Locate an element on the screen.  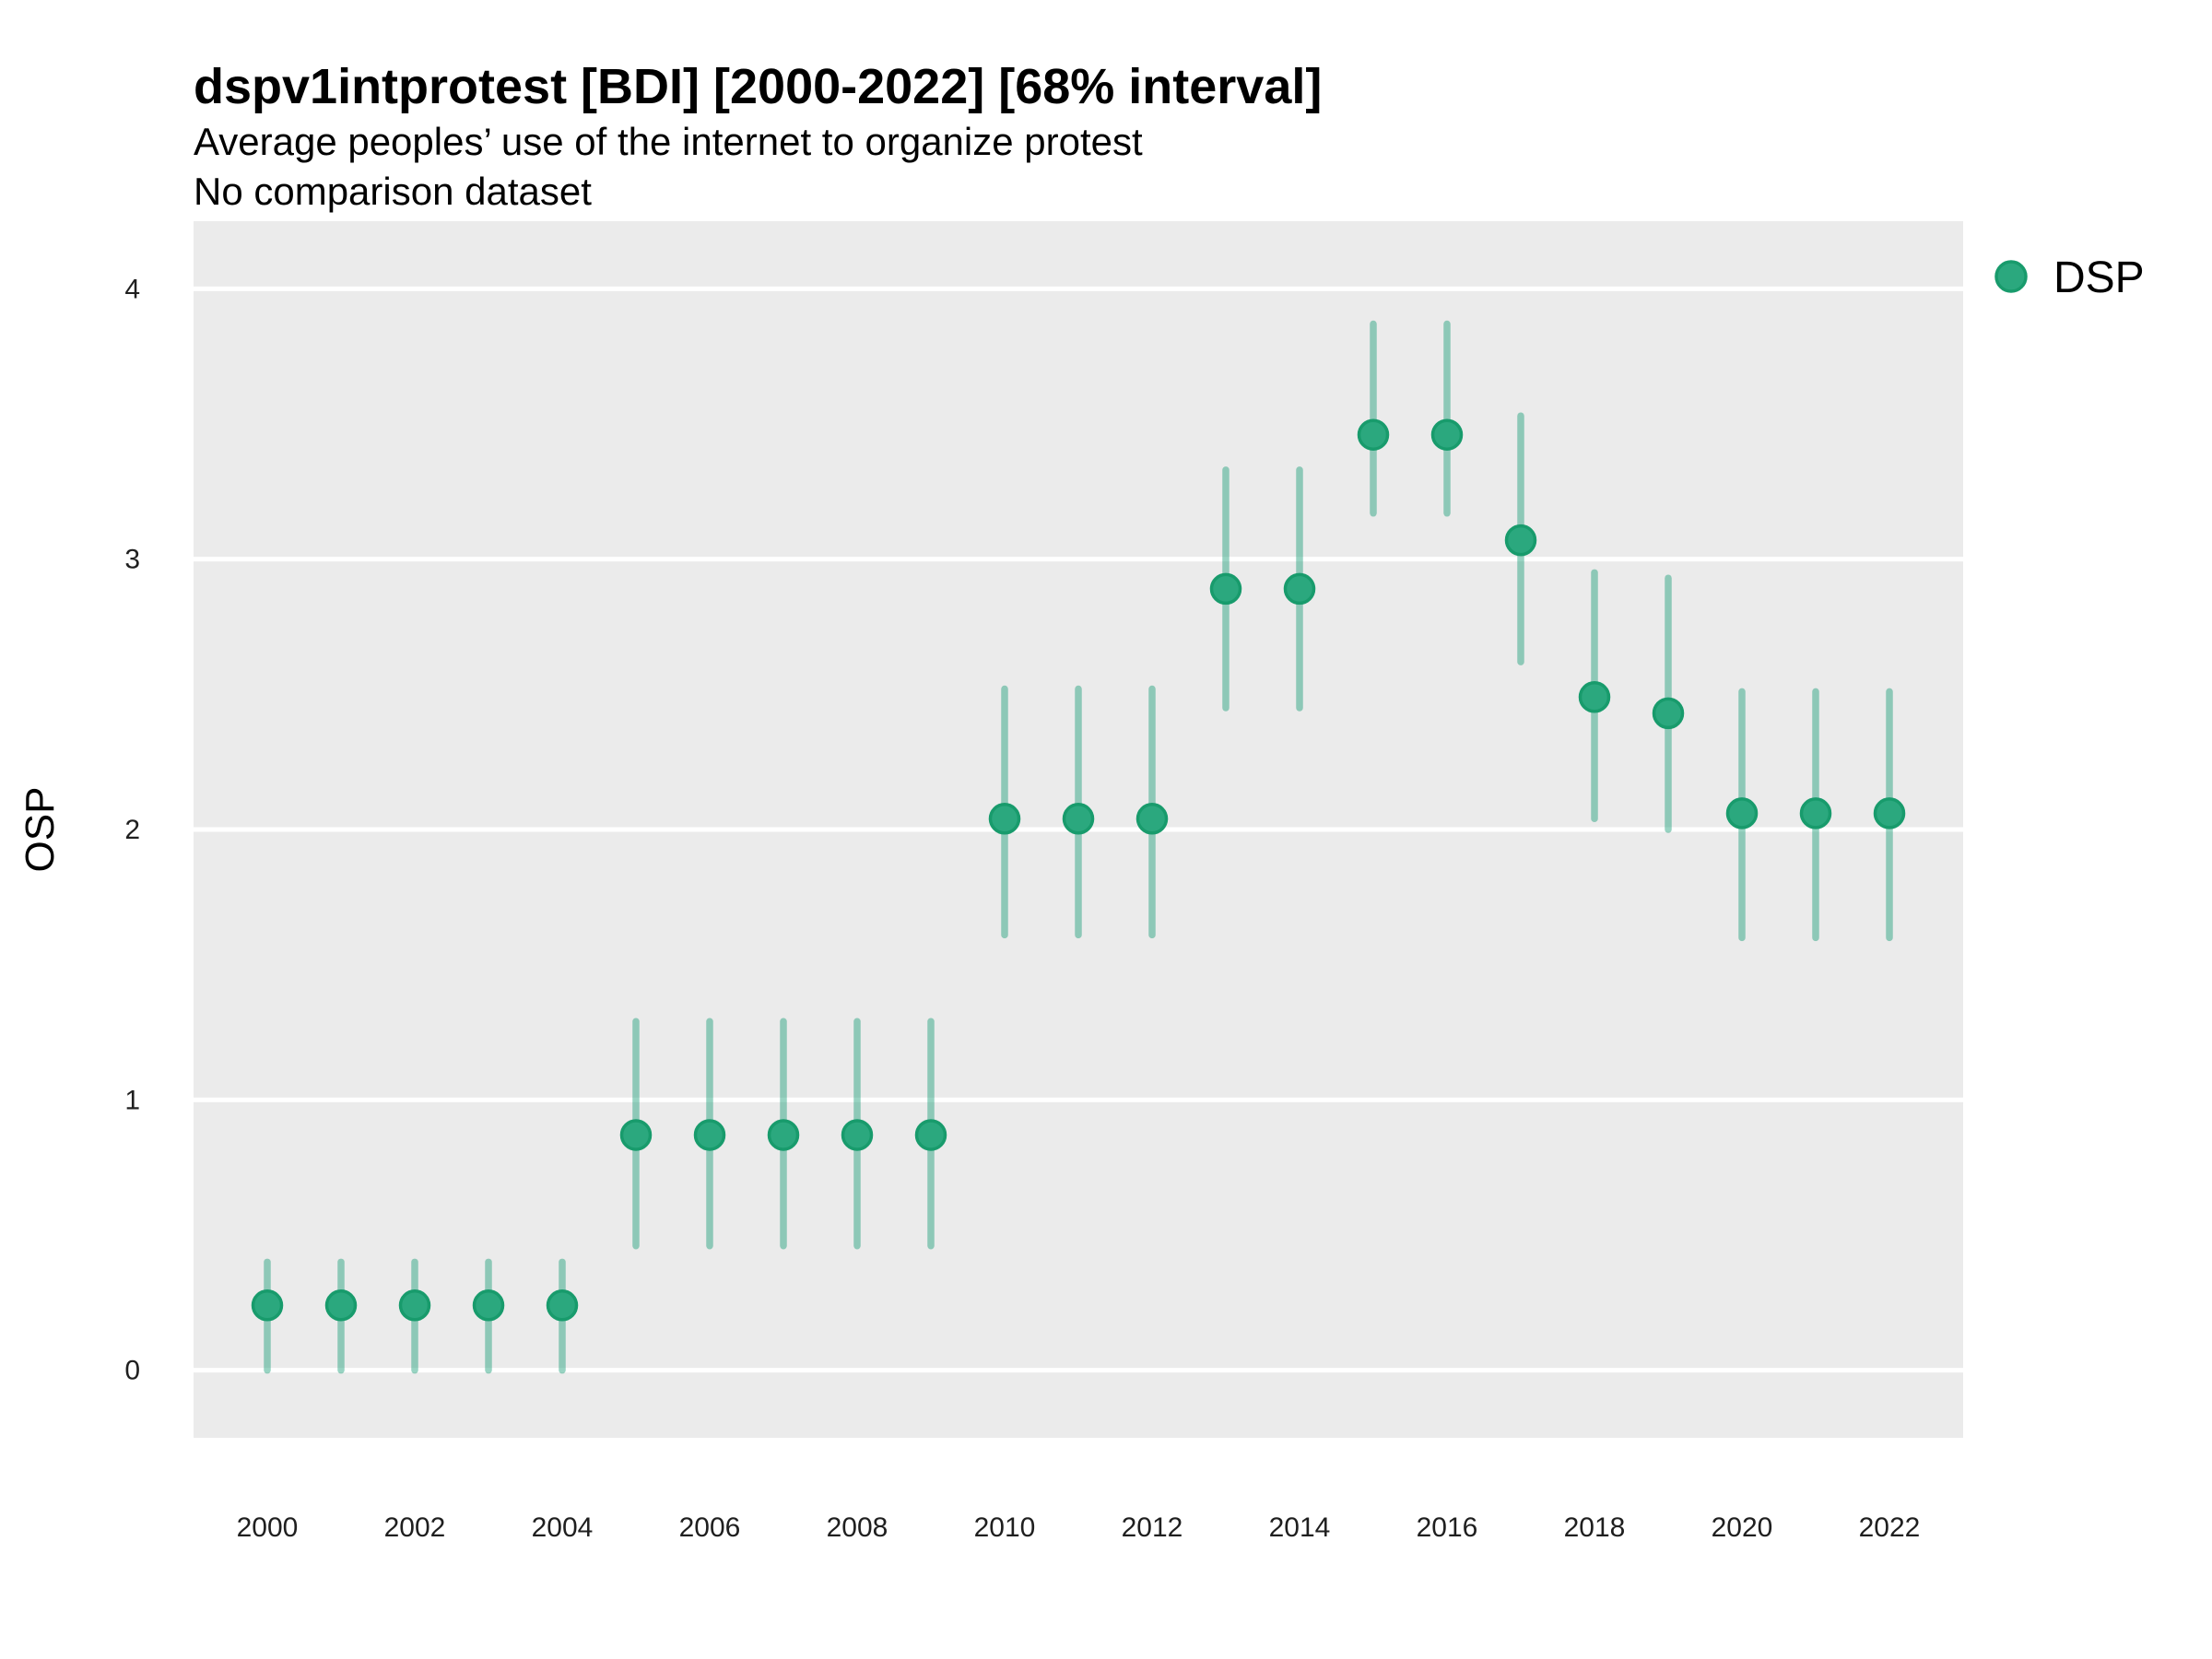
point-2011 is located at coordinates (1078, 819).